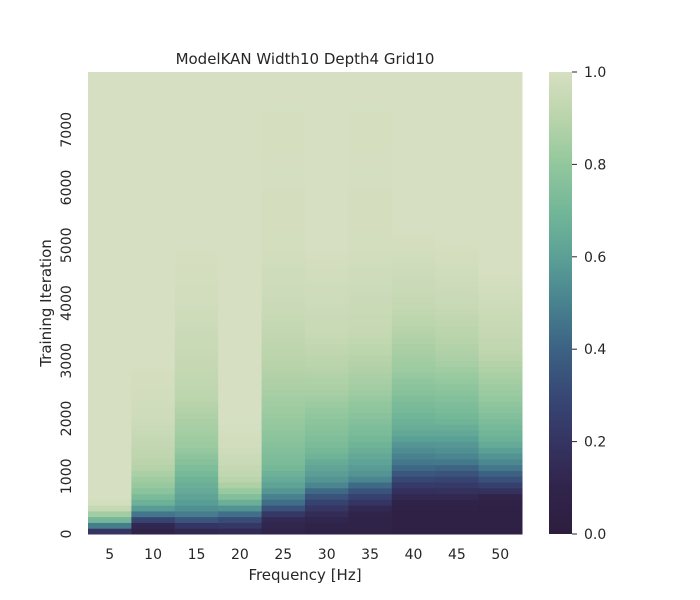  I want to click on y-tick-label: 3000, so click(67, 361).